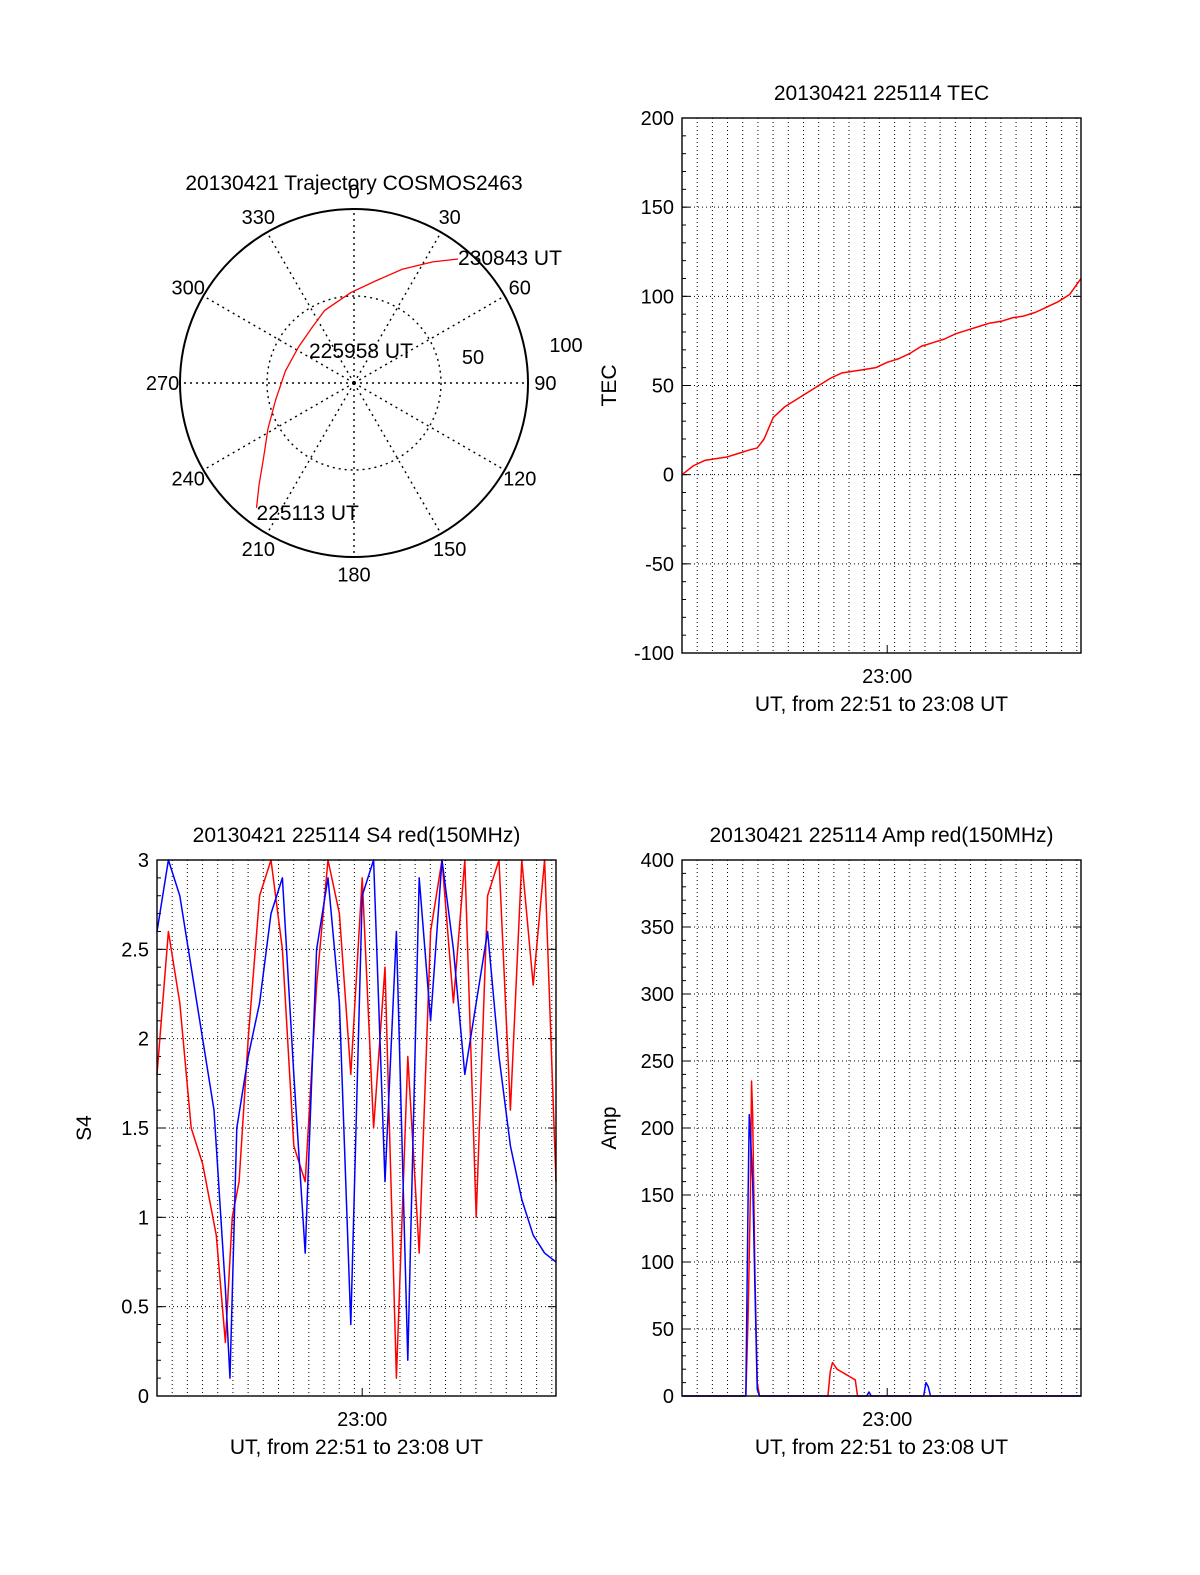 Image resolution: width=1200 pixels, height=1575 pixels. I want to click on y-tick-label: 2, so click(143, 1040).